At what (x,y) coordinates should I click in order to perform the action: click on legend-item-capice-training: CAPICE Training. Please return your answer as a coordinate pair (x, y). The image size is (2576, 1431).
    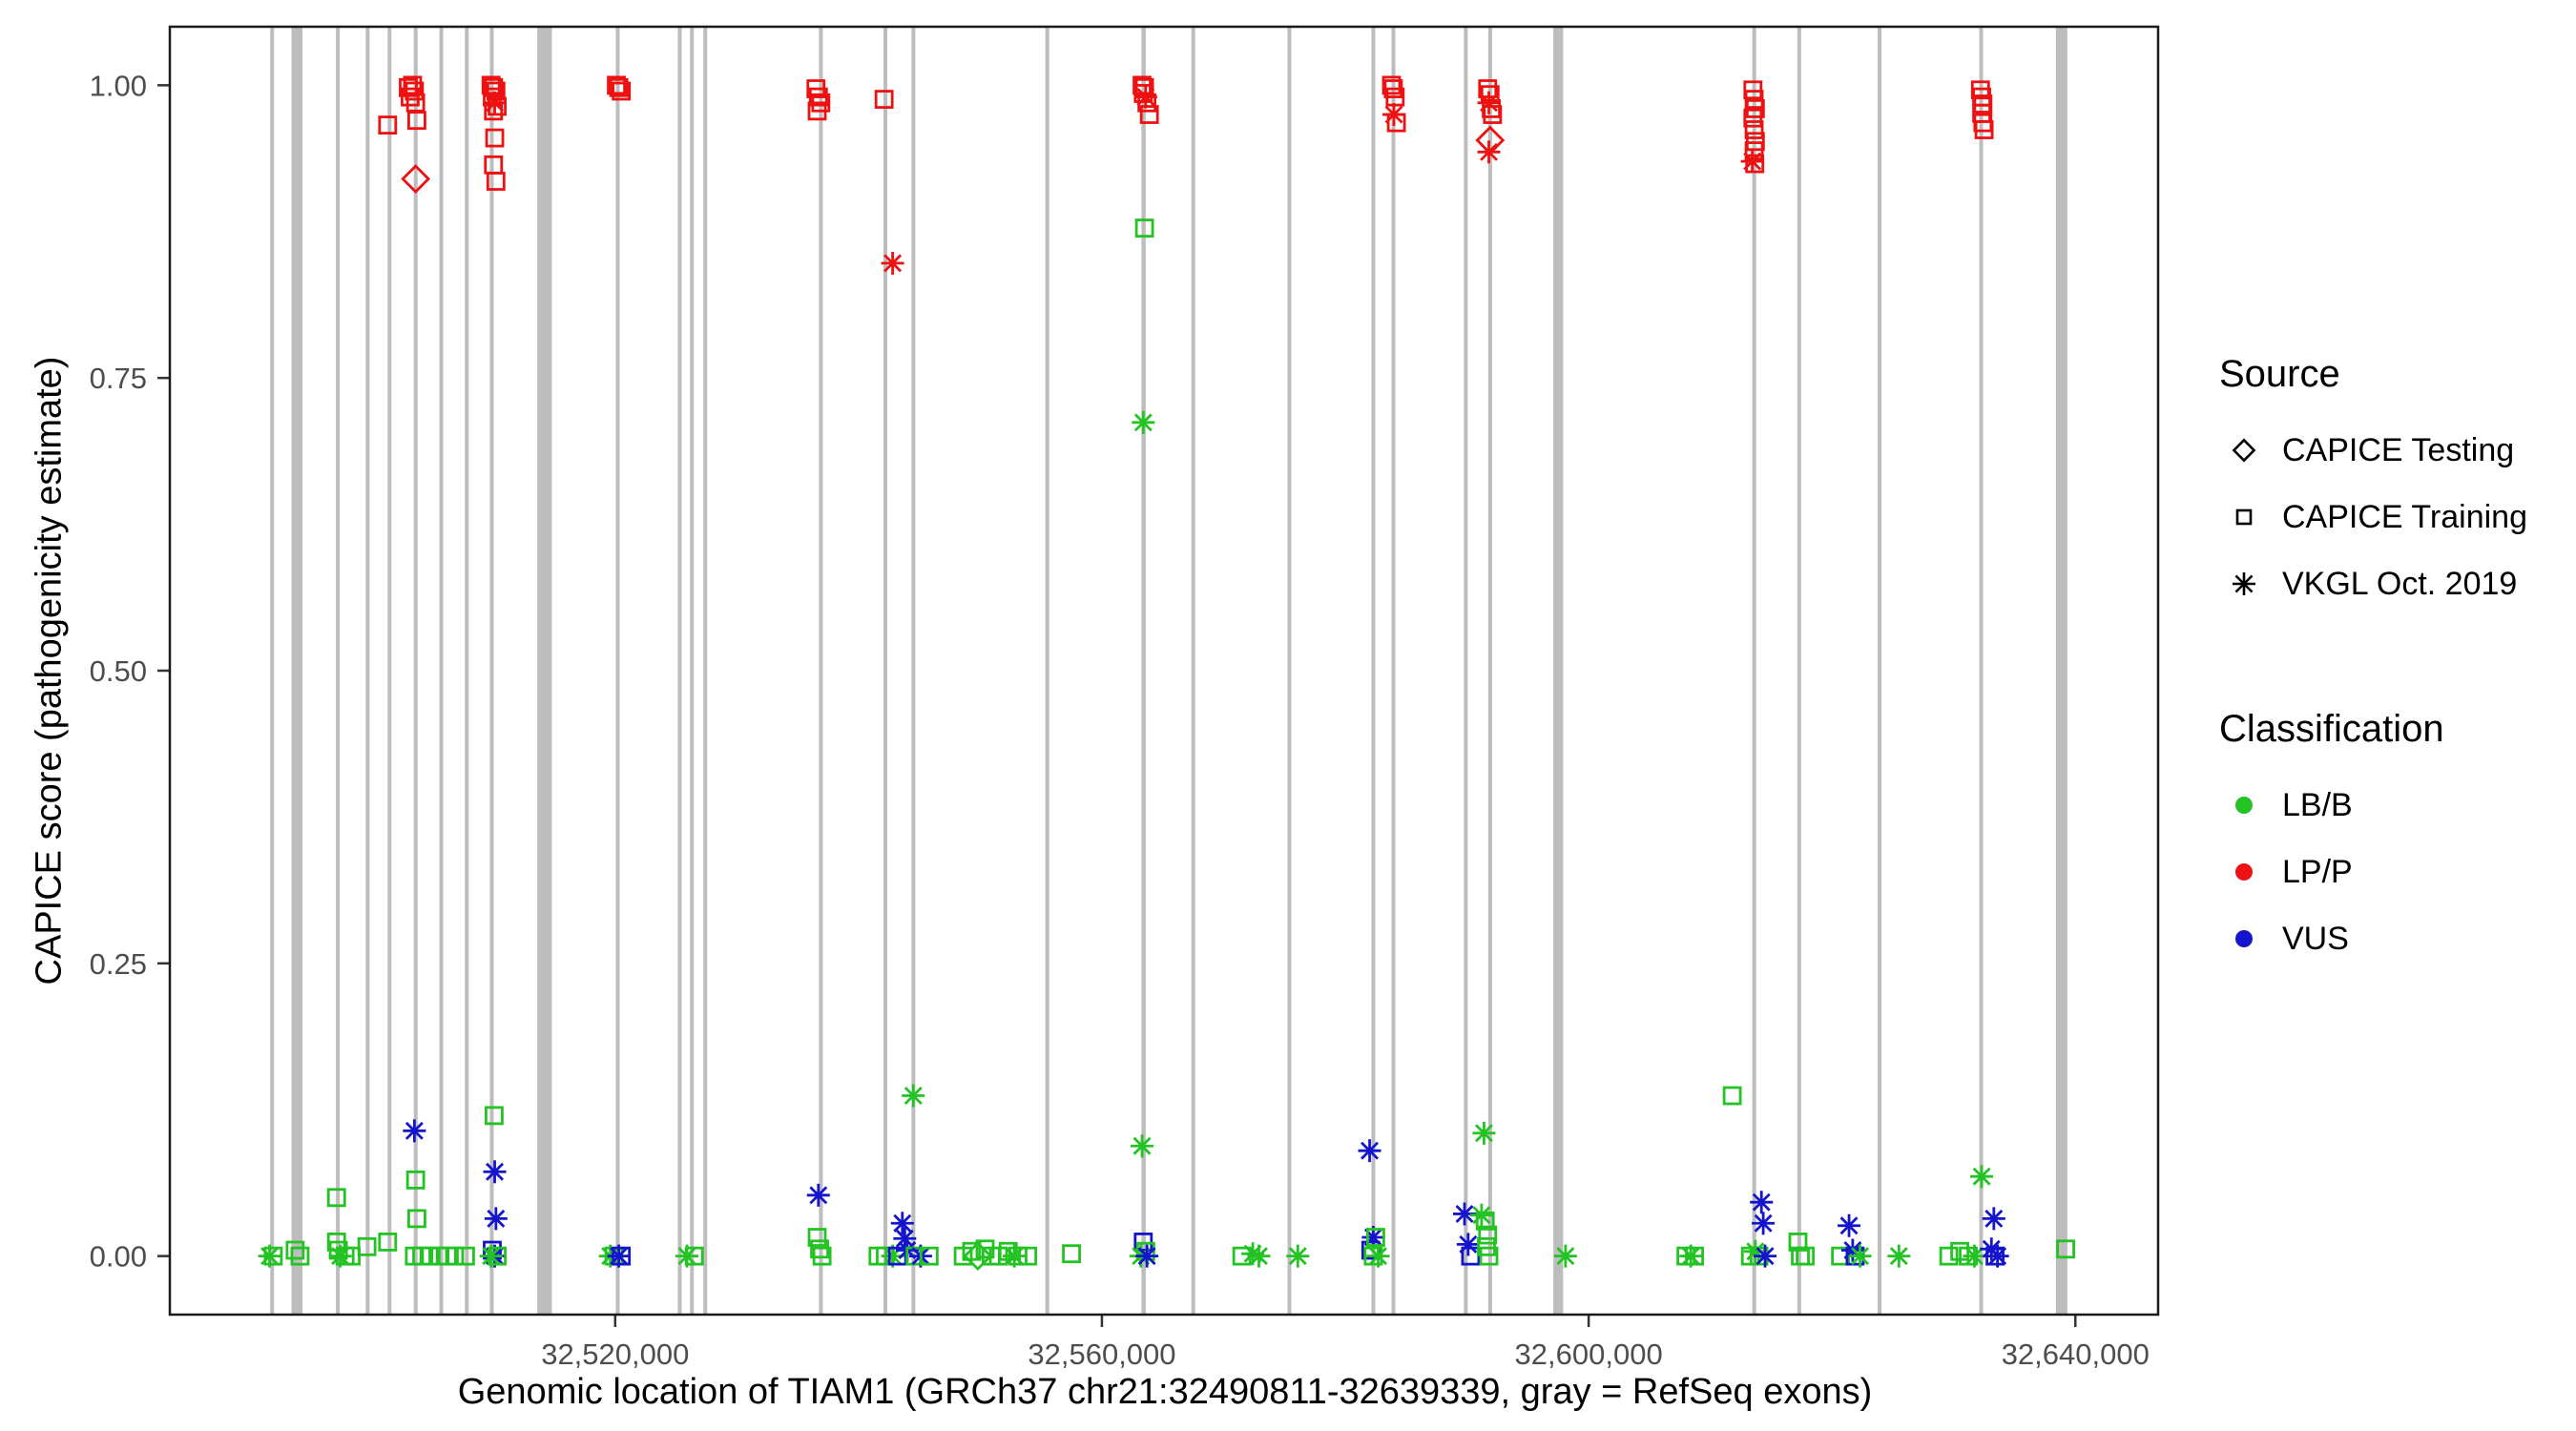
    Looking at the image, I should click on (2373, 517).